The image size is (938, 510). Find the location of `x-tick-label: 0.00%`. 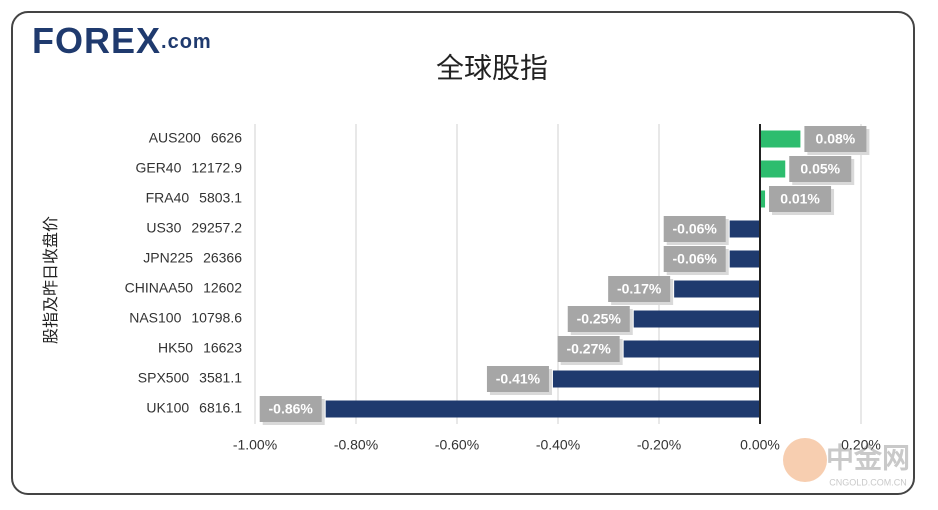

x-tick-label: 0.00% is located at coordinates (760, 445).